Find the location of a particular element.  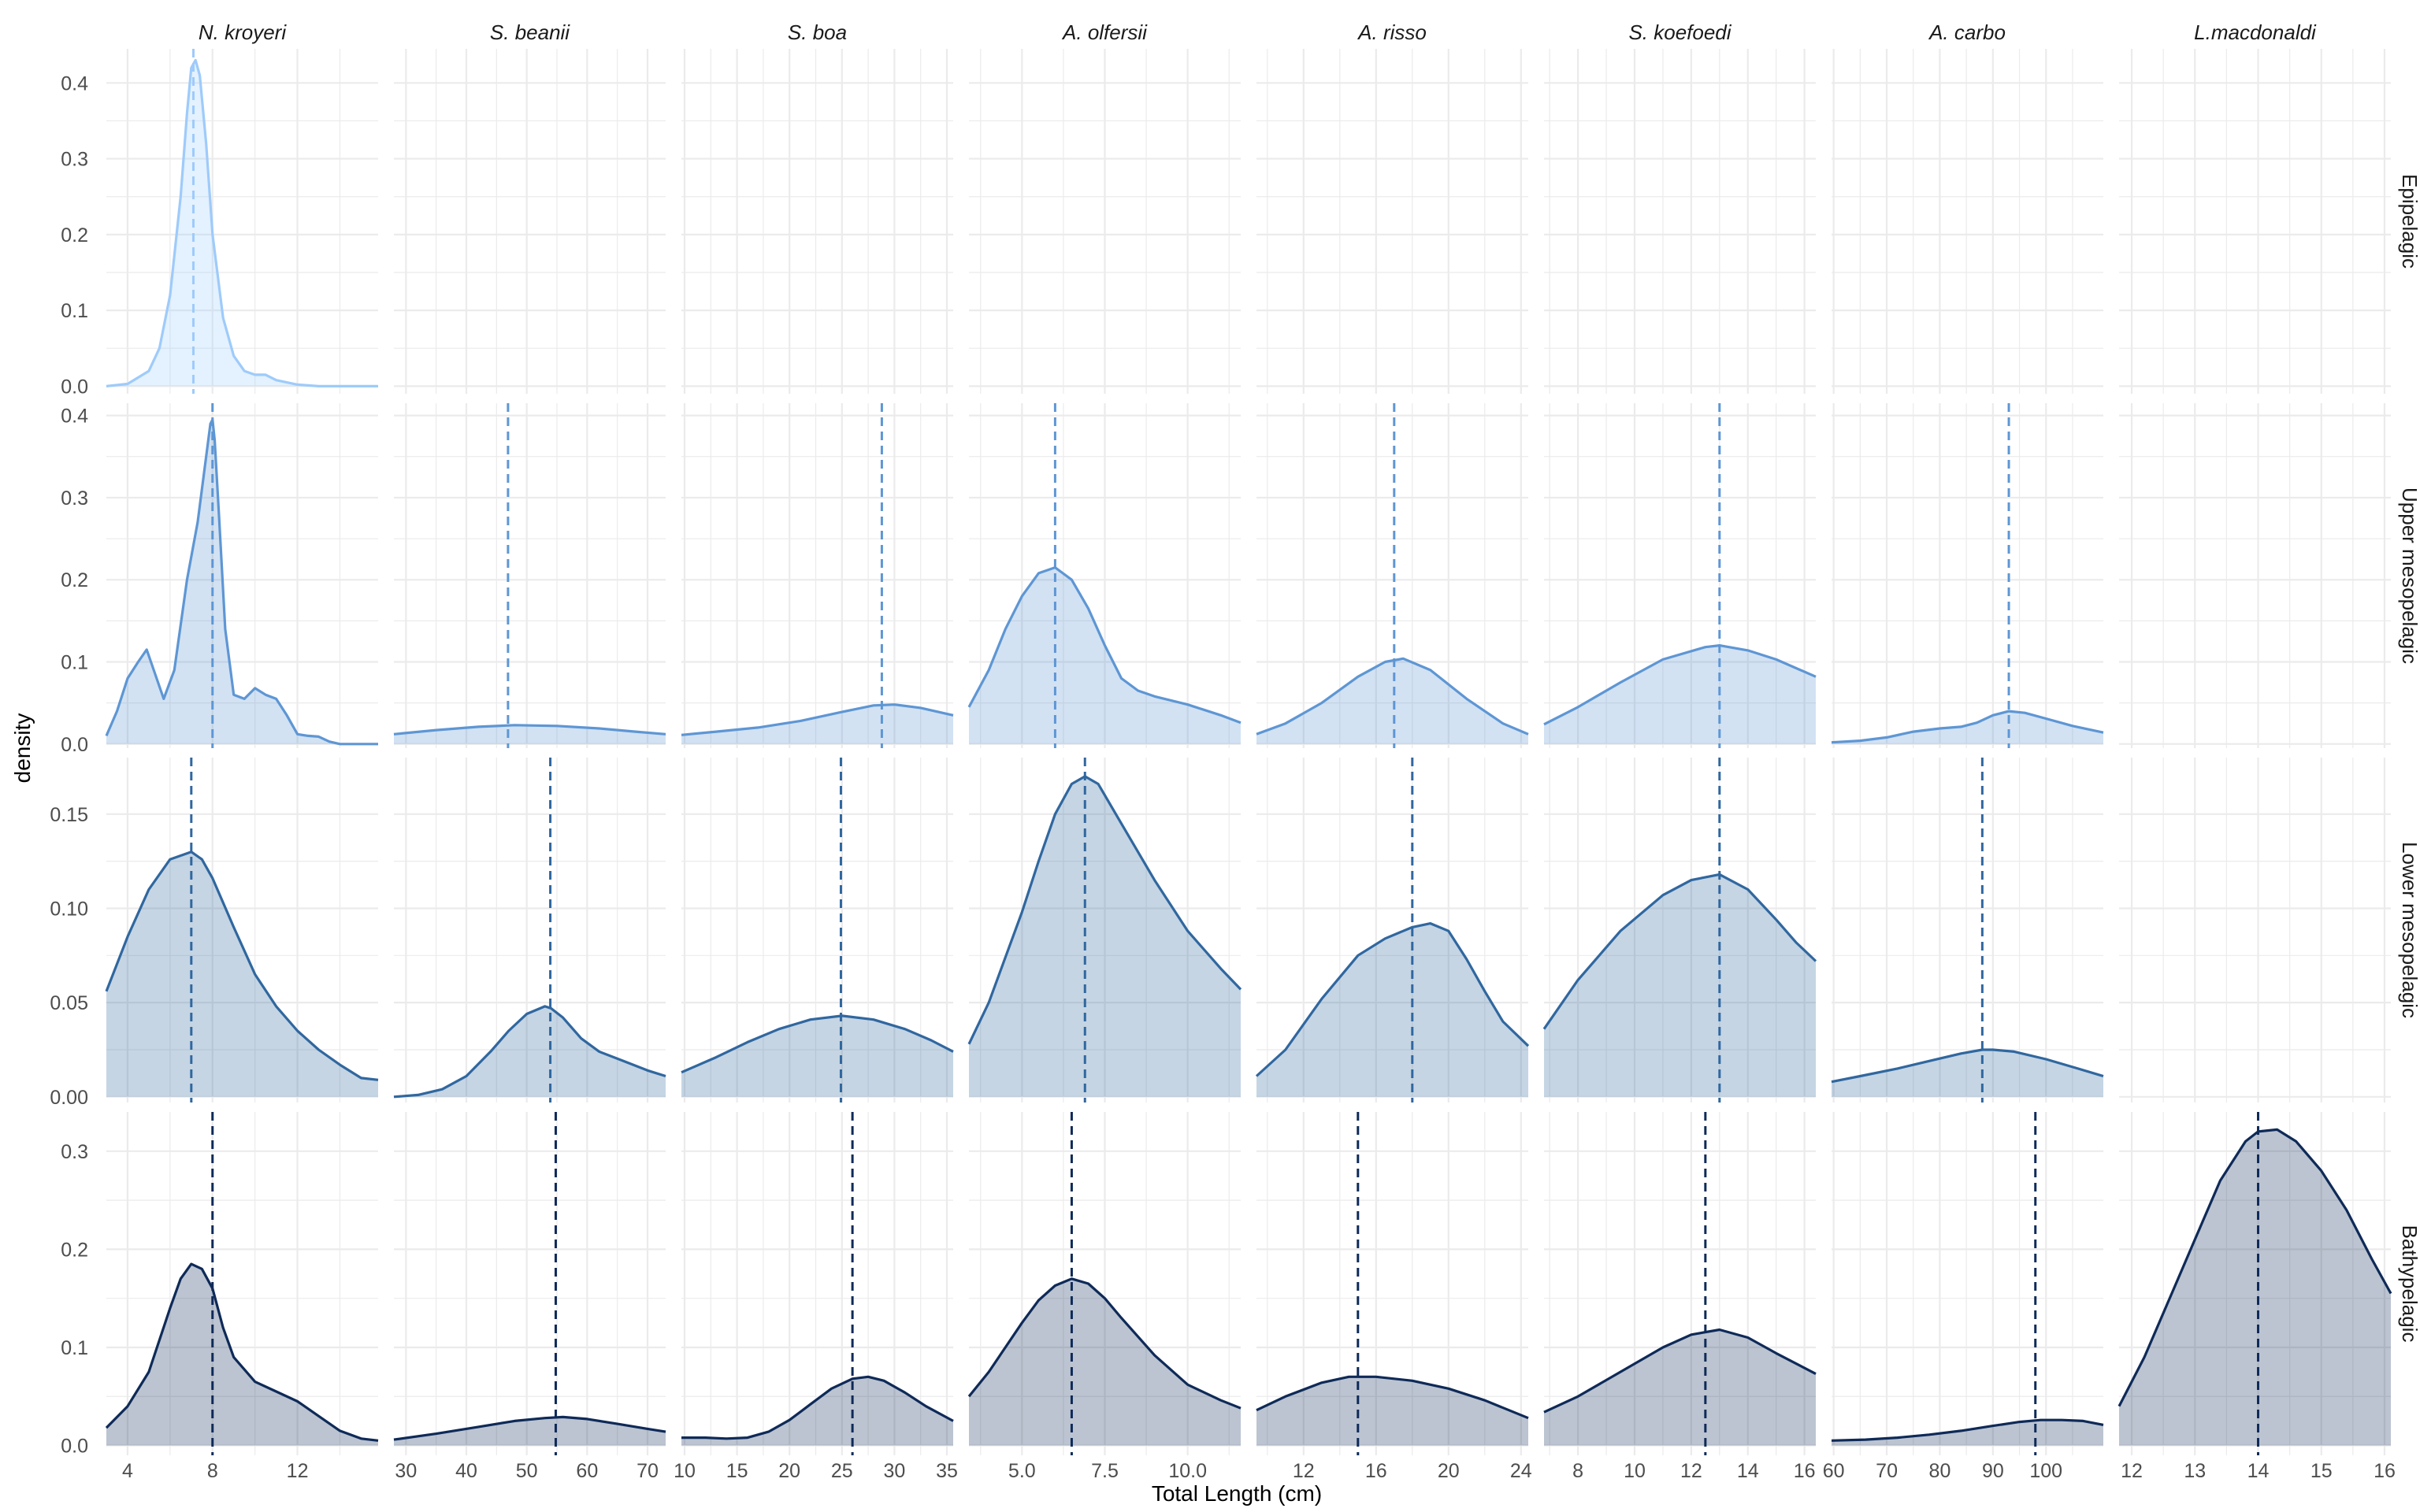

x-tick-label: 24 is located at coordinates (1521, 1471).